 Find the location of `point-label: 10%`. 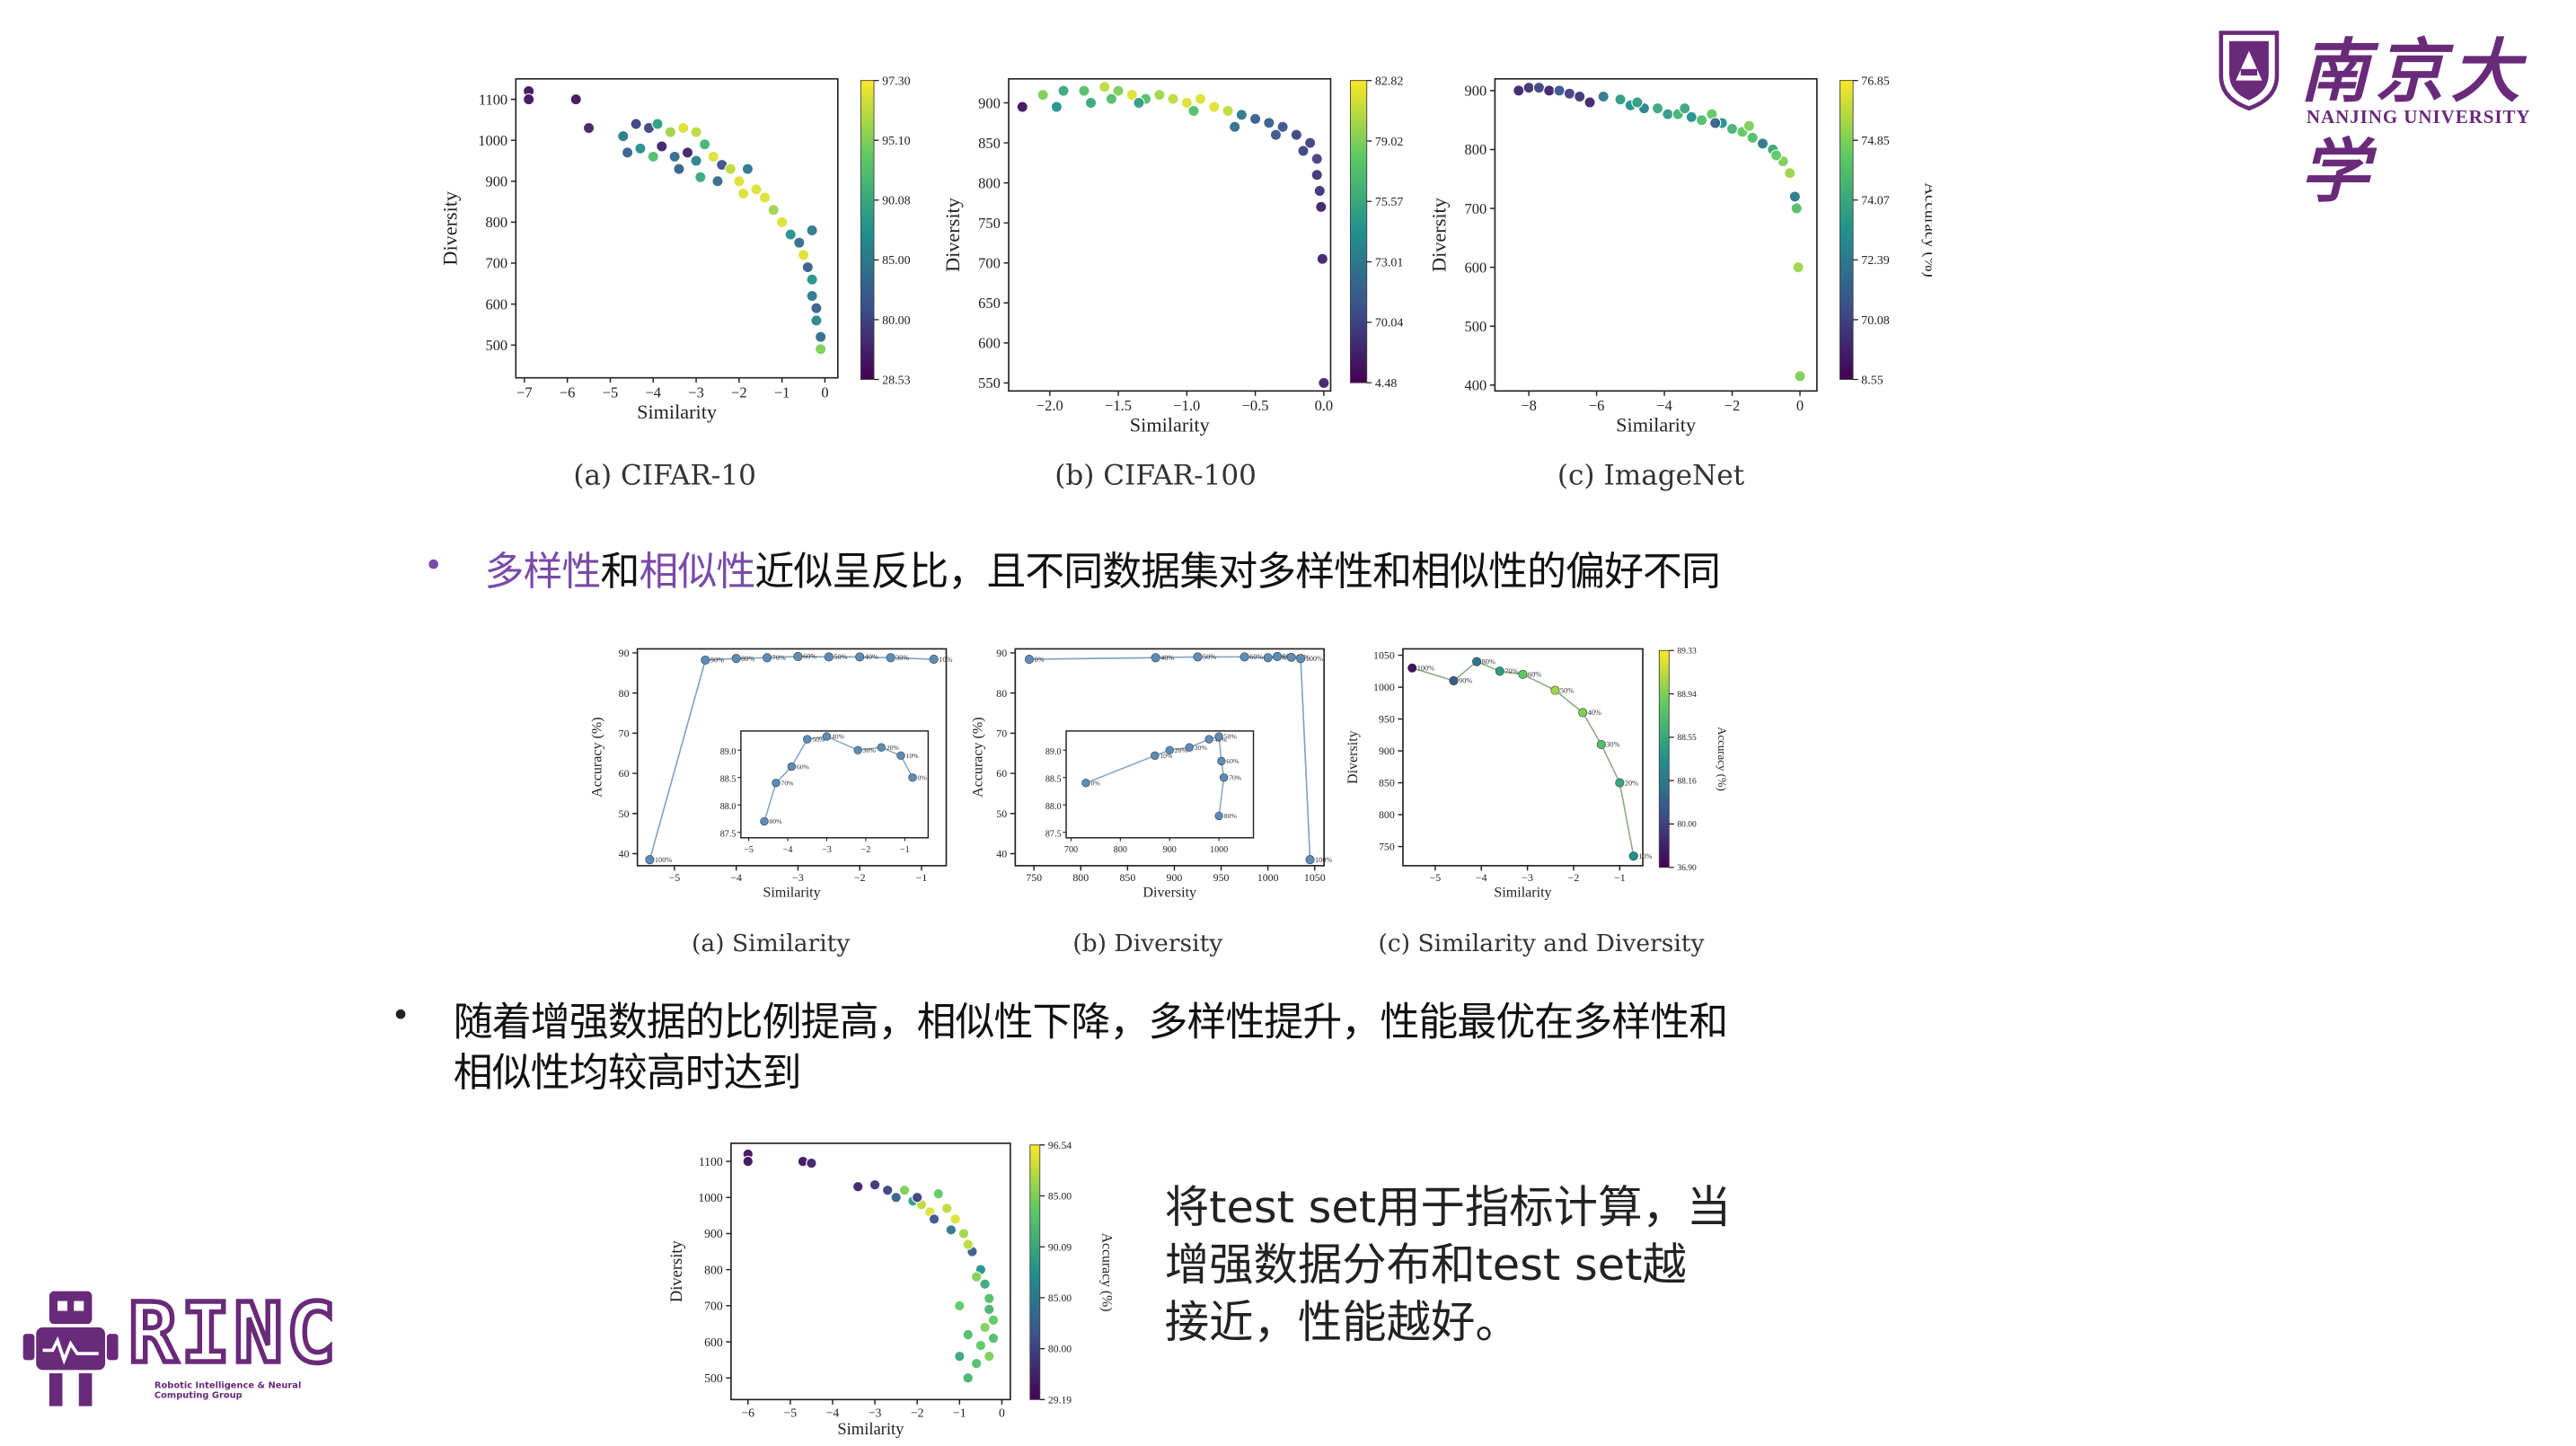

point-label: 10% is located at coordinates (945, 660).